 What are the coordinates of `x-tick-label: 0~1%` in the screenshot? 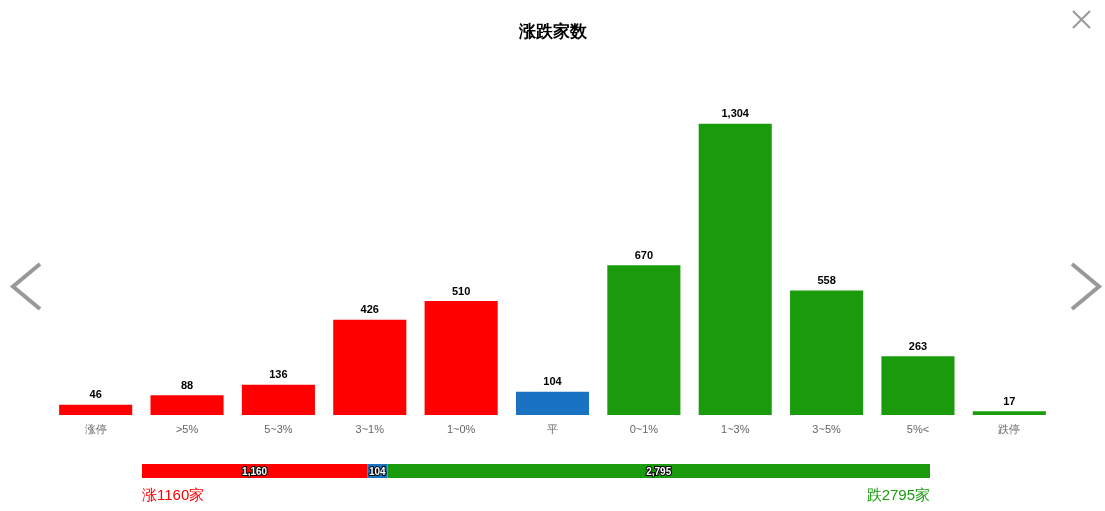 It's located at (644, 428).